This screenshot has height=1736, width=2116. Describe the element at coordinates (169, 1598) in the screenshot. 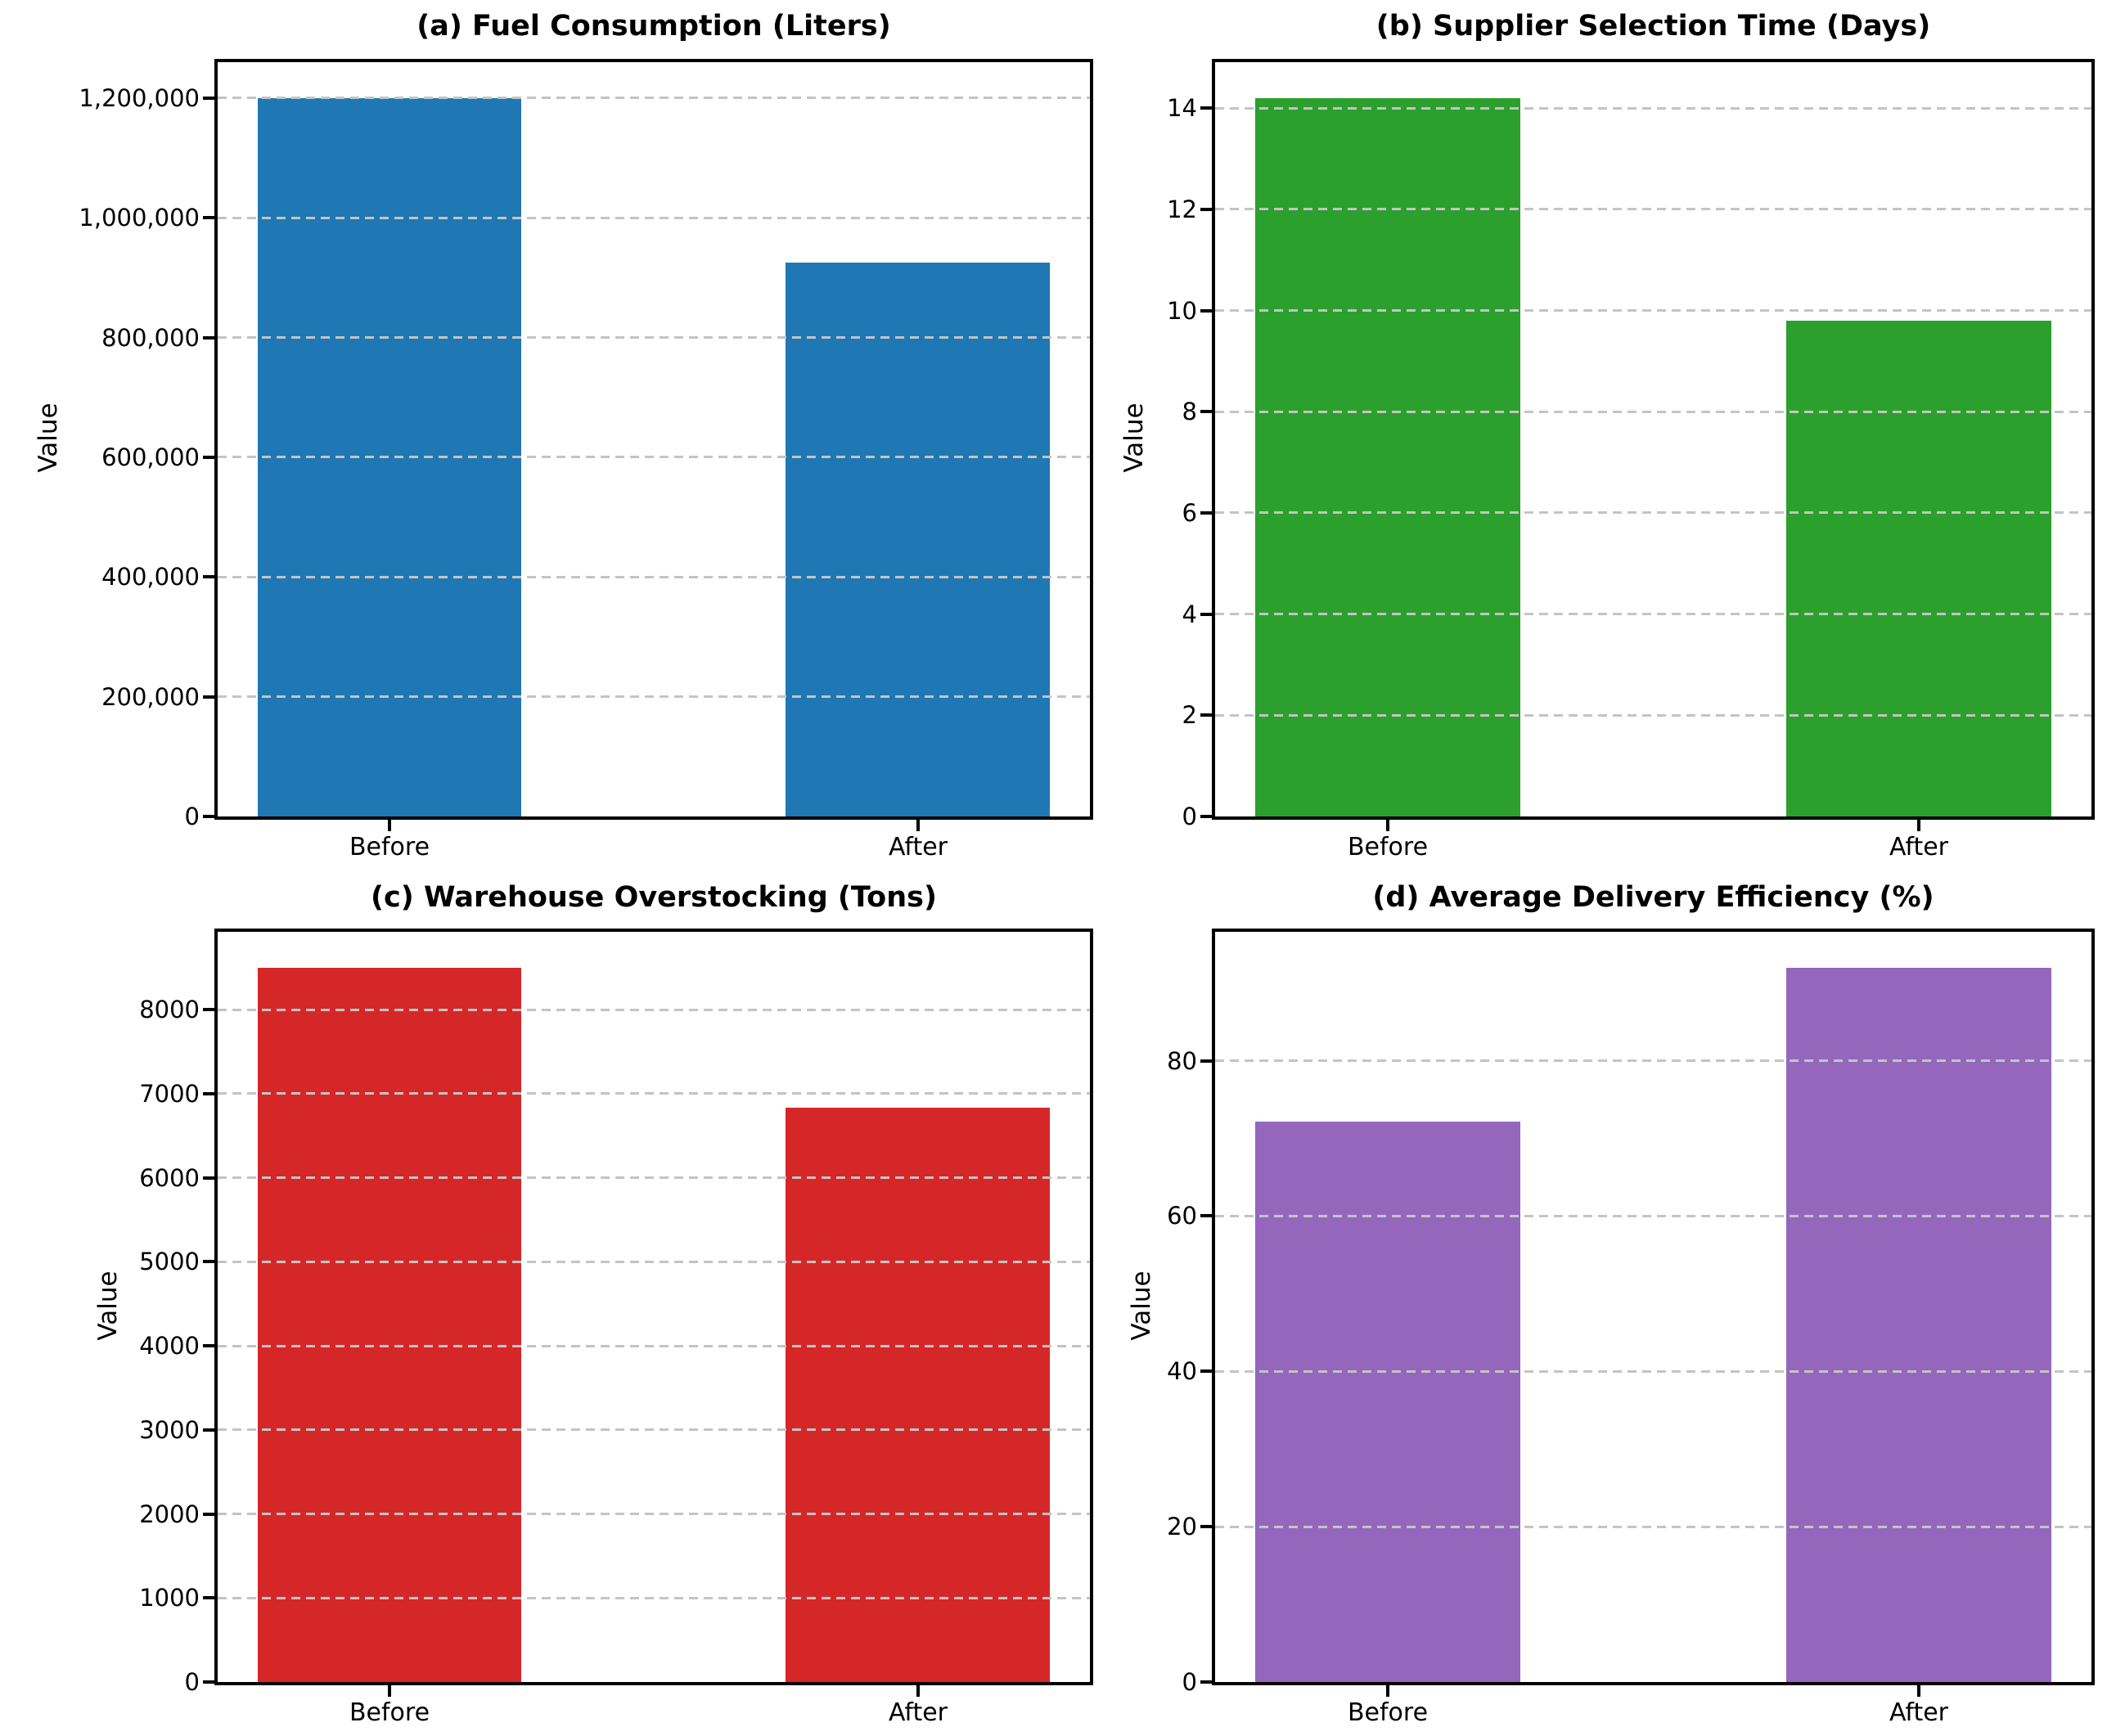

I see `y-tick-label: 1000` at that location.